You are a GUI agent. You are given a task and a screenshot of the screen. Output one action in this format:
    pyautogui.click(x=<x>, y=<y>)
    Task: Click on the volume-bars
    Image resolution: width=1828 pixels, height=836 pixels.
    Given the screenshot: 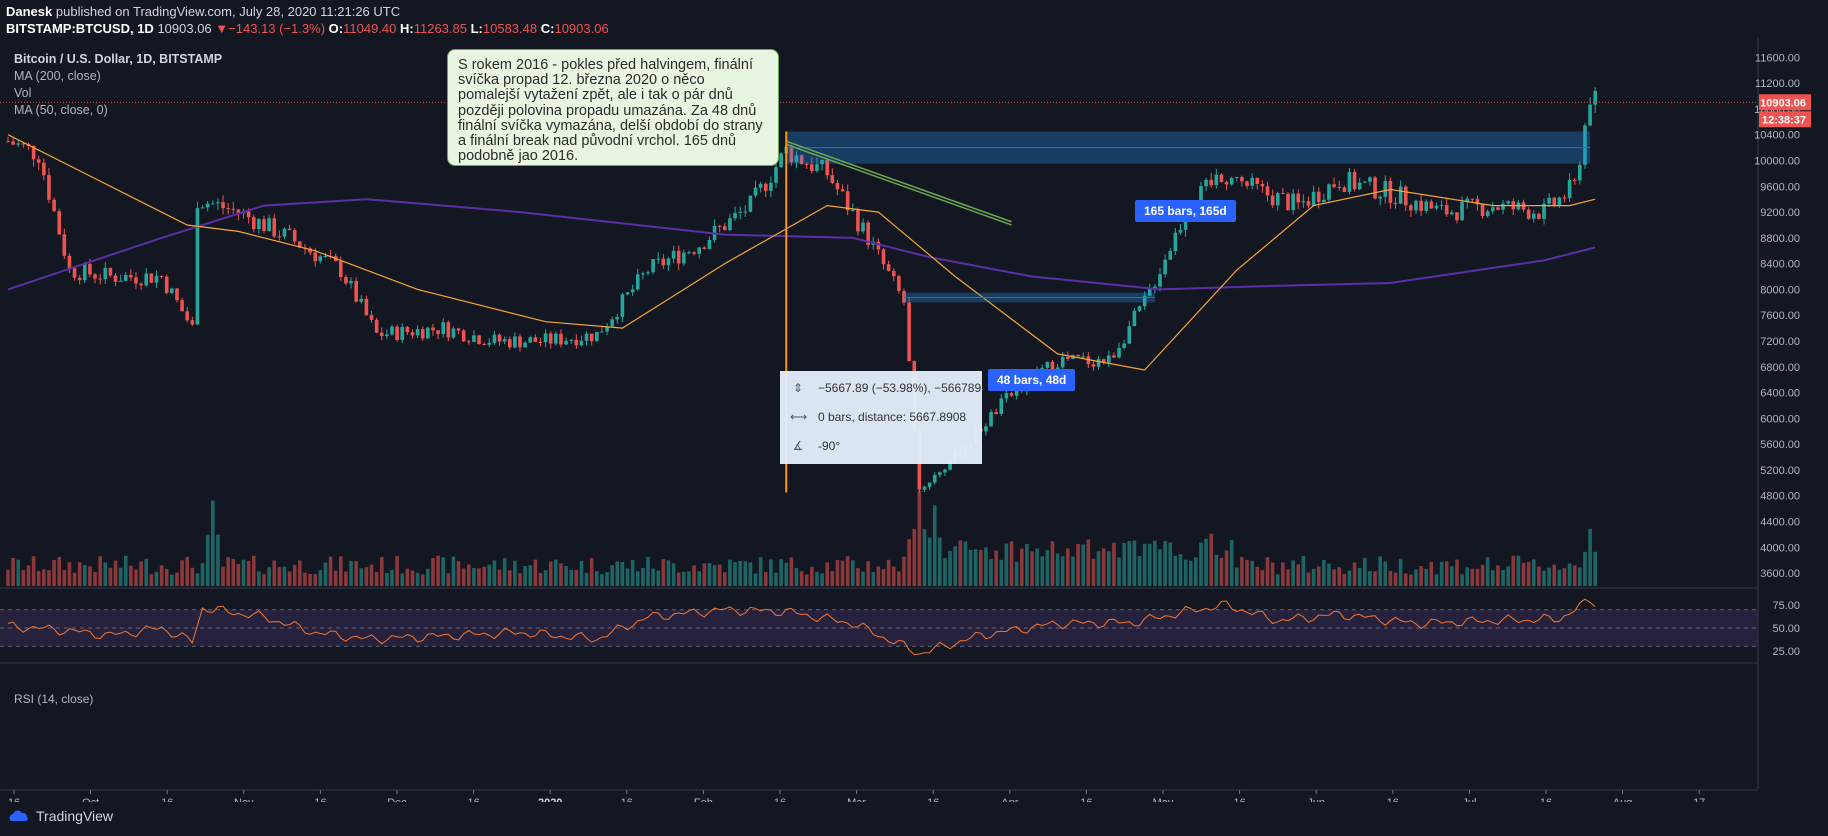 What is the action you would take?
    pyautogui.click(x=801, y=538)
    